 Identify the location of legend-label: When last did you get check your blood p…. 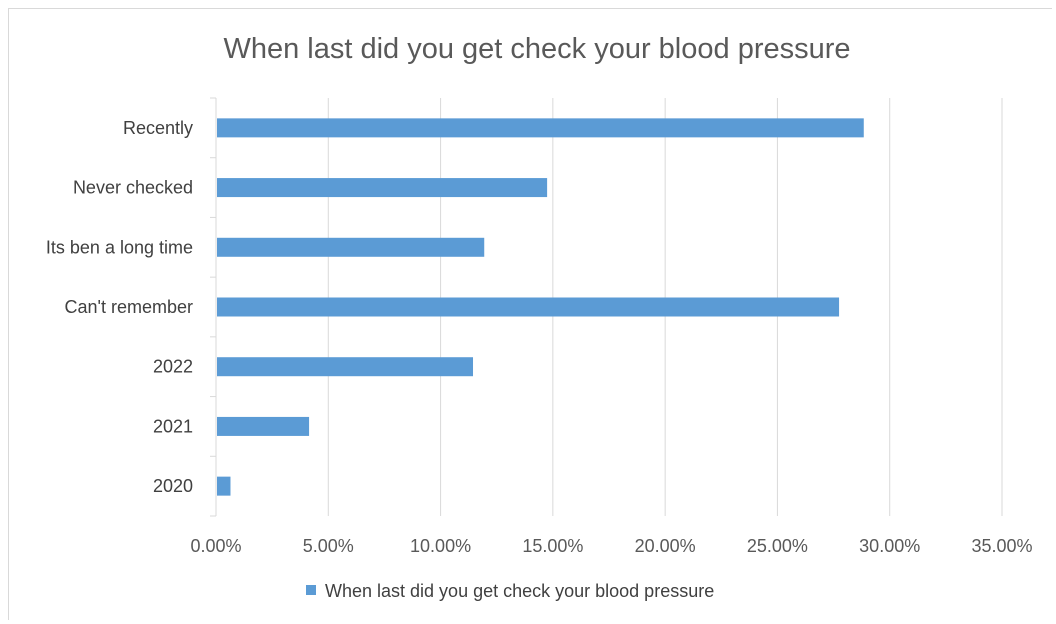
(519, 591).